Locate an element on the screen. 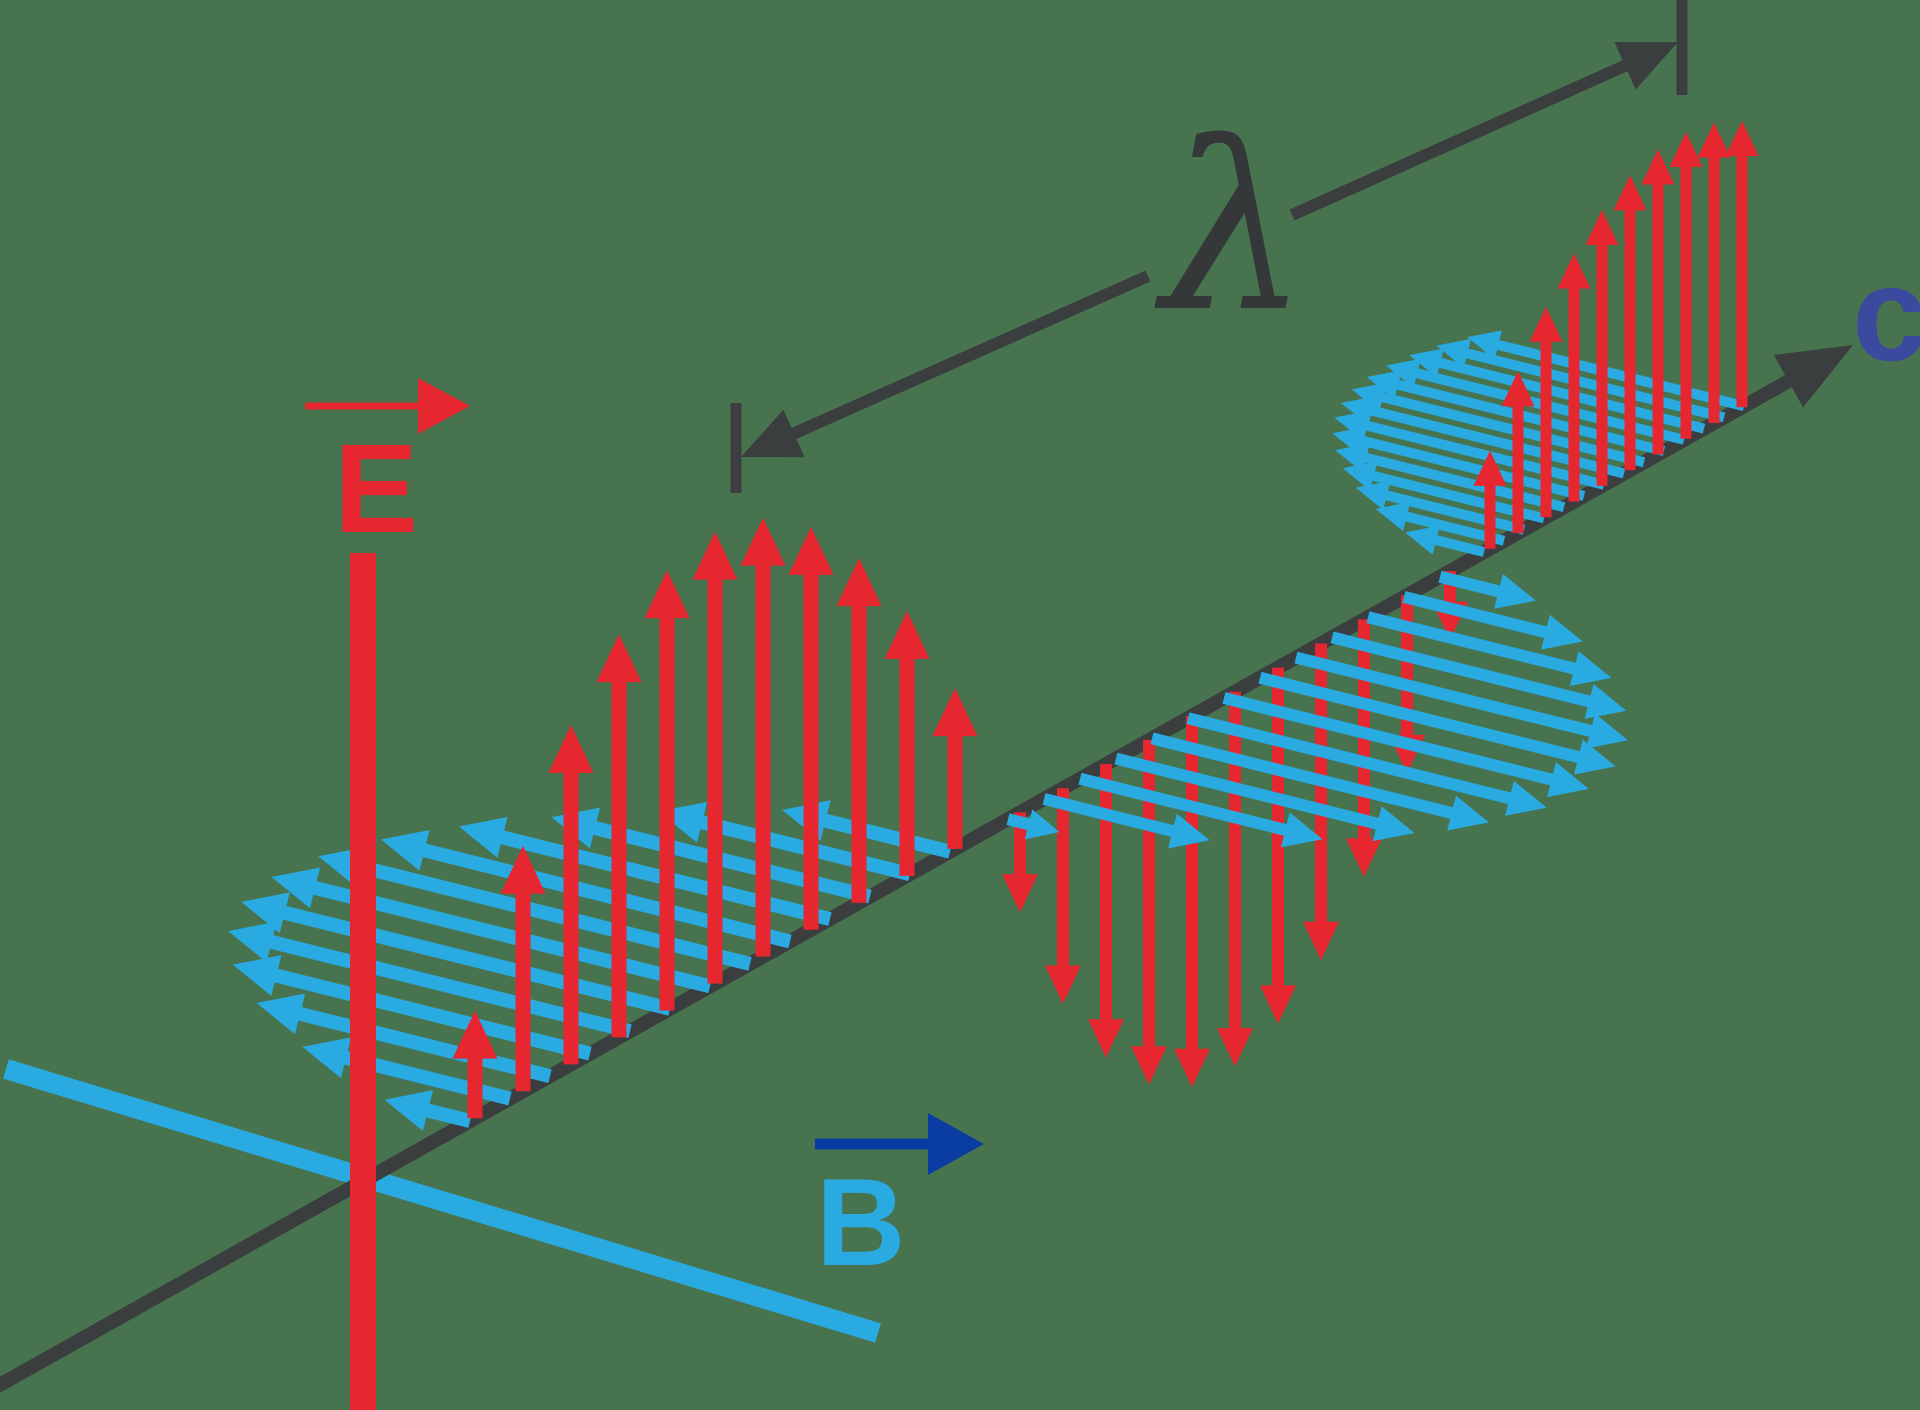  c-axis-head is located at coordinates (1813, 376).